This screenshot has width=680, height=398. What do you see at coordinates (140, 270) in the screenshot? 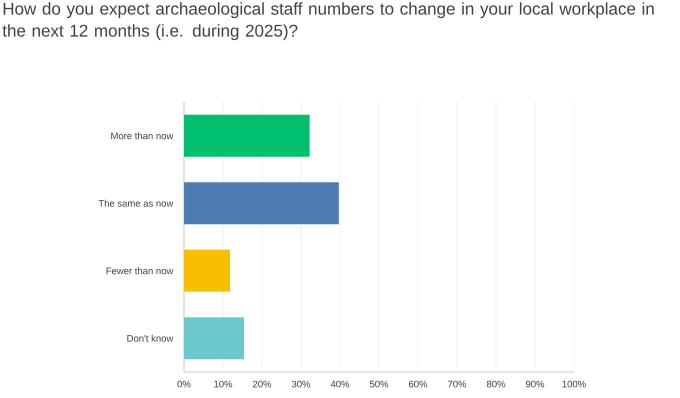
I see `y-tick-label: Fewer than now` at bounding box center [140, 270].